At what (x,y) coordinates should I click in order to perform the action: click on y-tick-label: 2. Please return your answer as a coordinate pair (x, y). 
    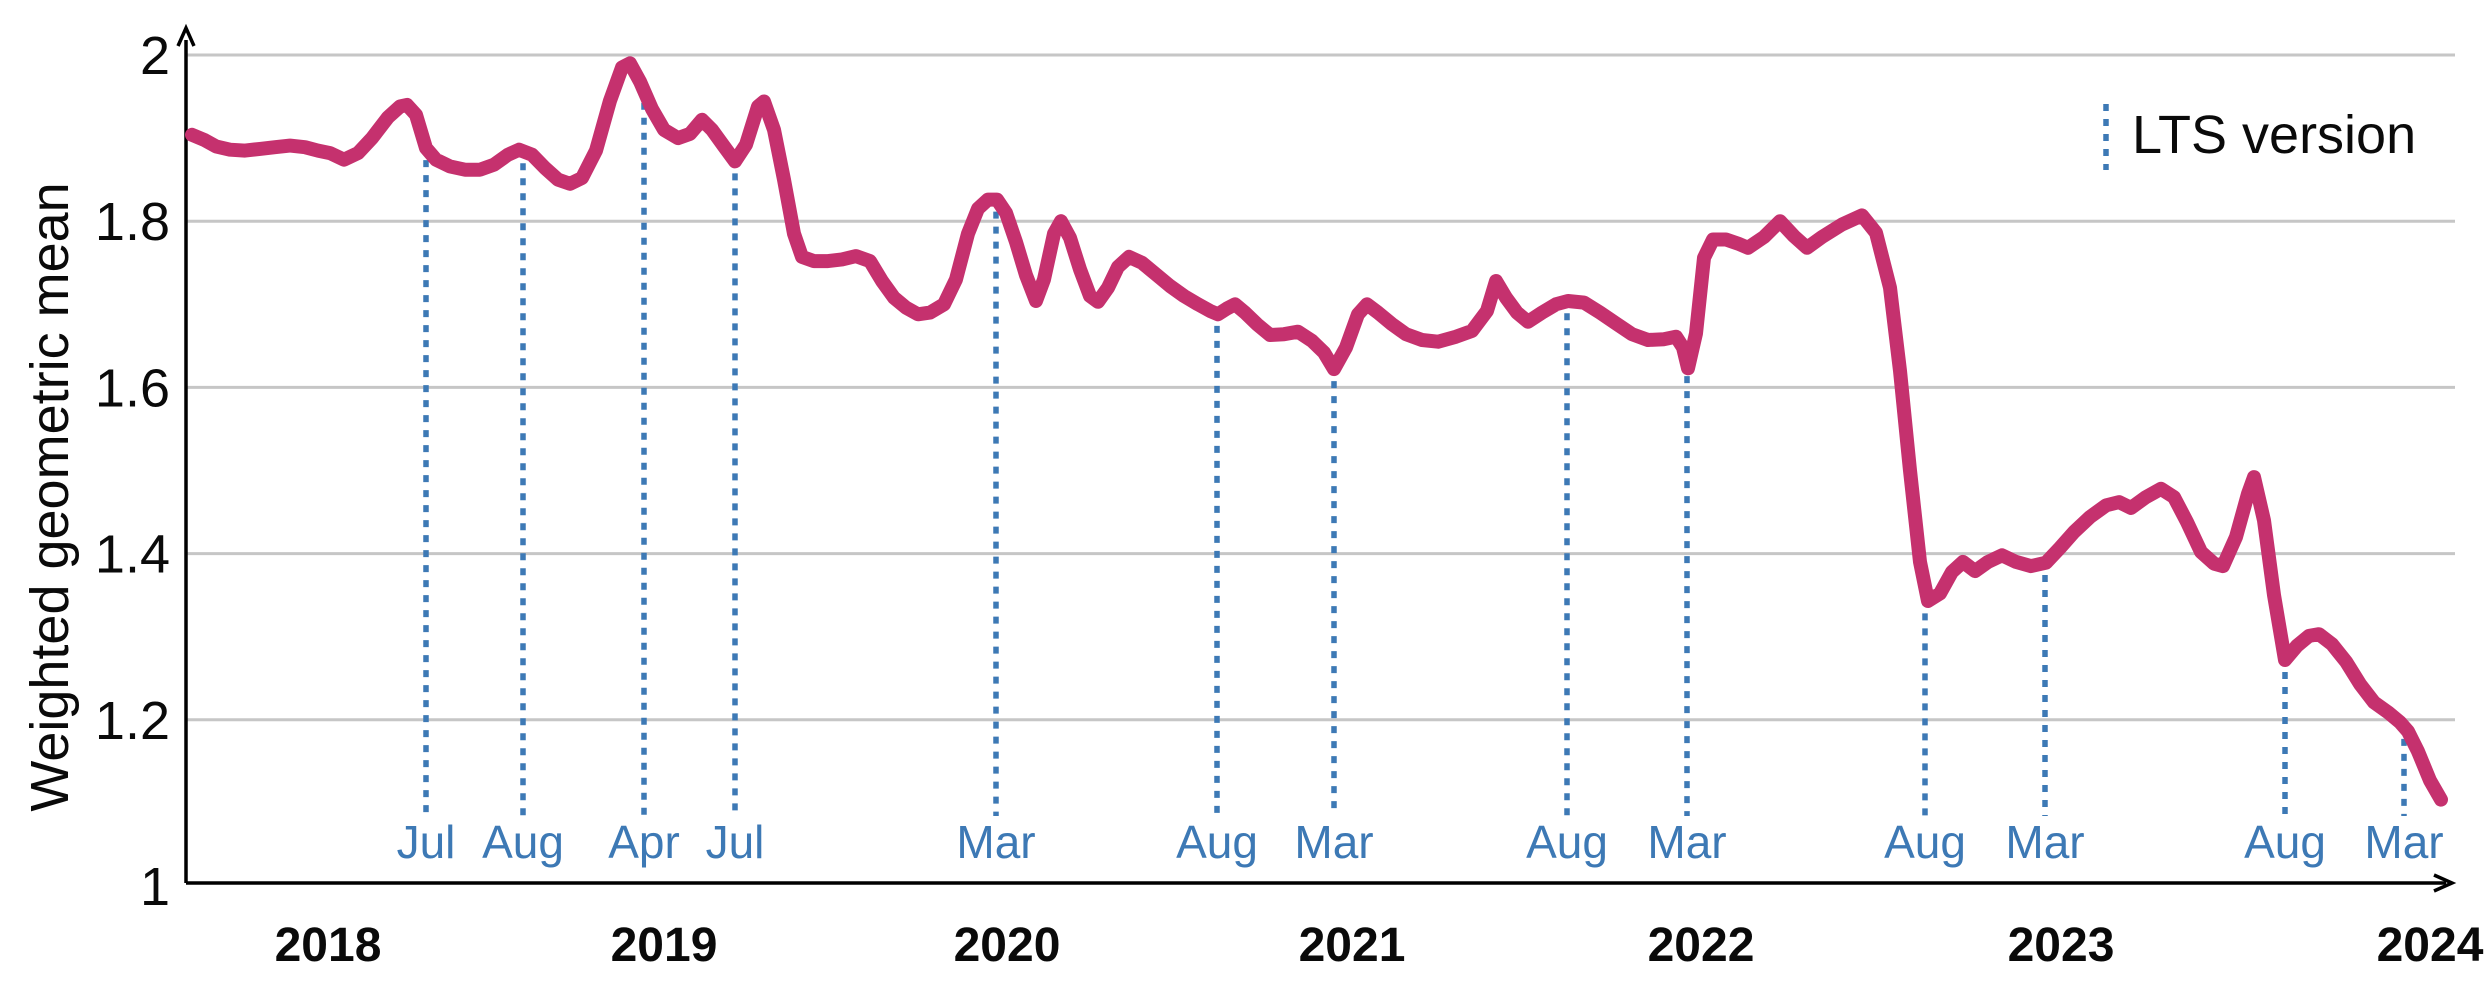
    Looking at the image, I should click on (155, 56).